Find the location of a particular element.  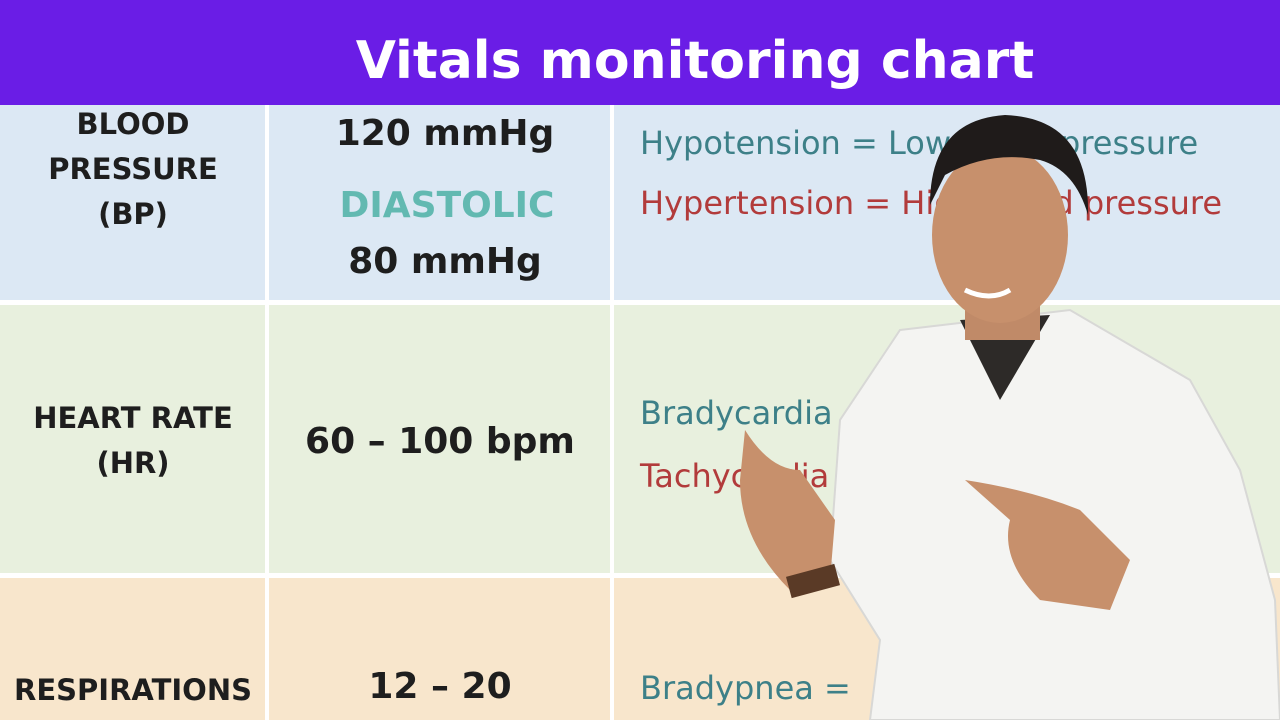

normal-subtitle: DIASTOLIC is located at coordinates (447, 205).